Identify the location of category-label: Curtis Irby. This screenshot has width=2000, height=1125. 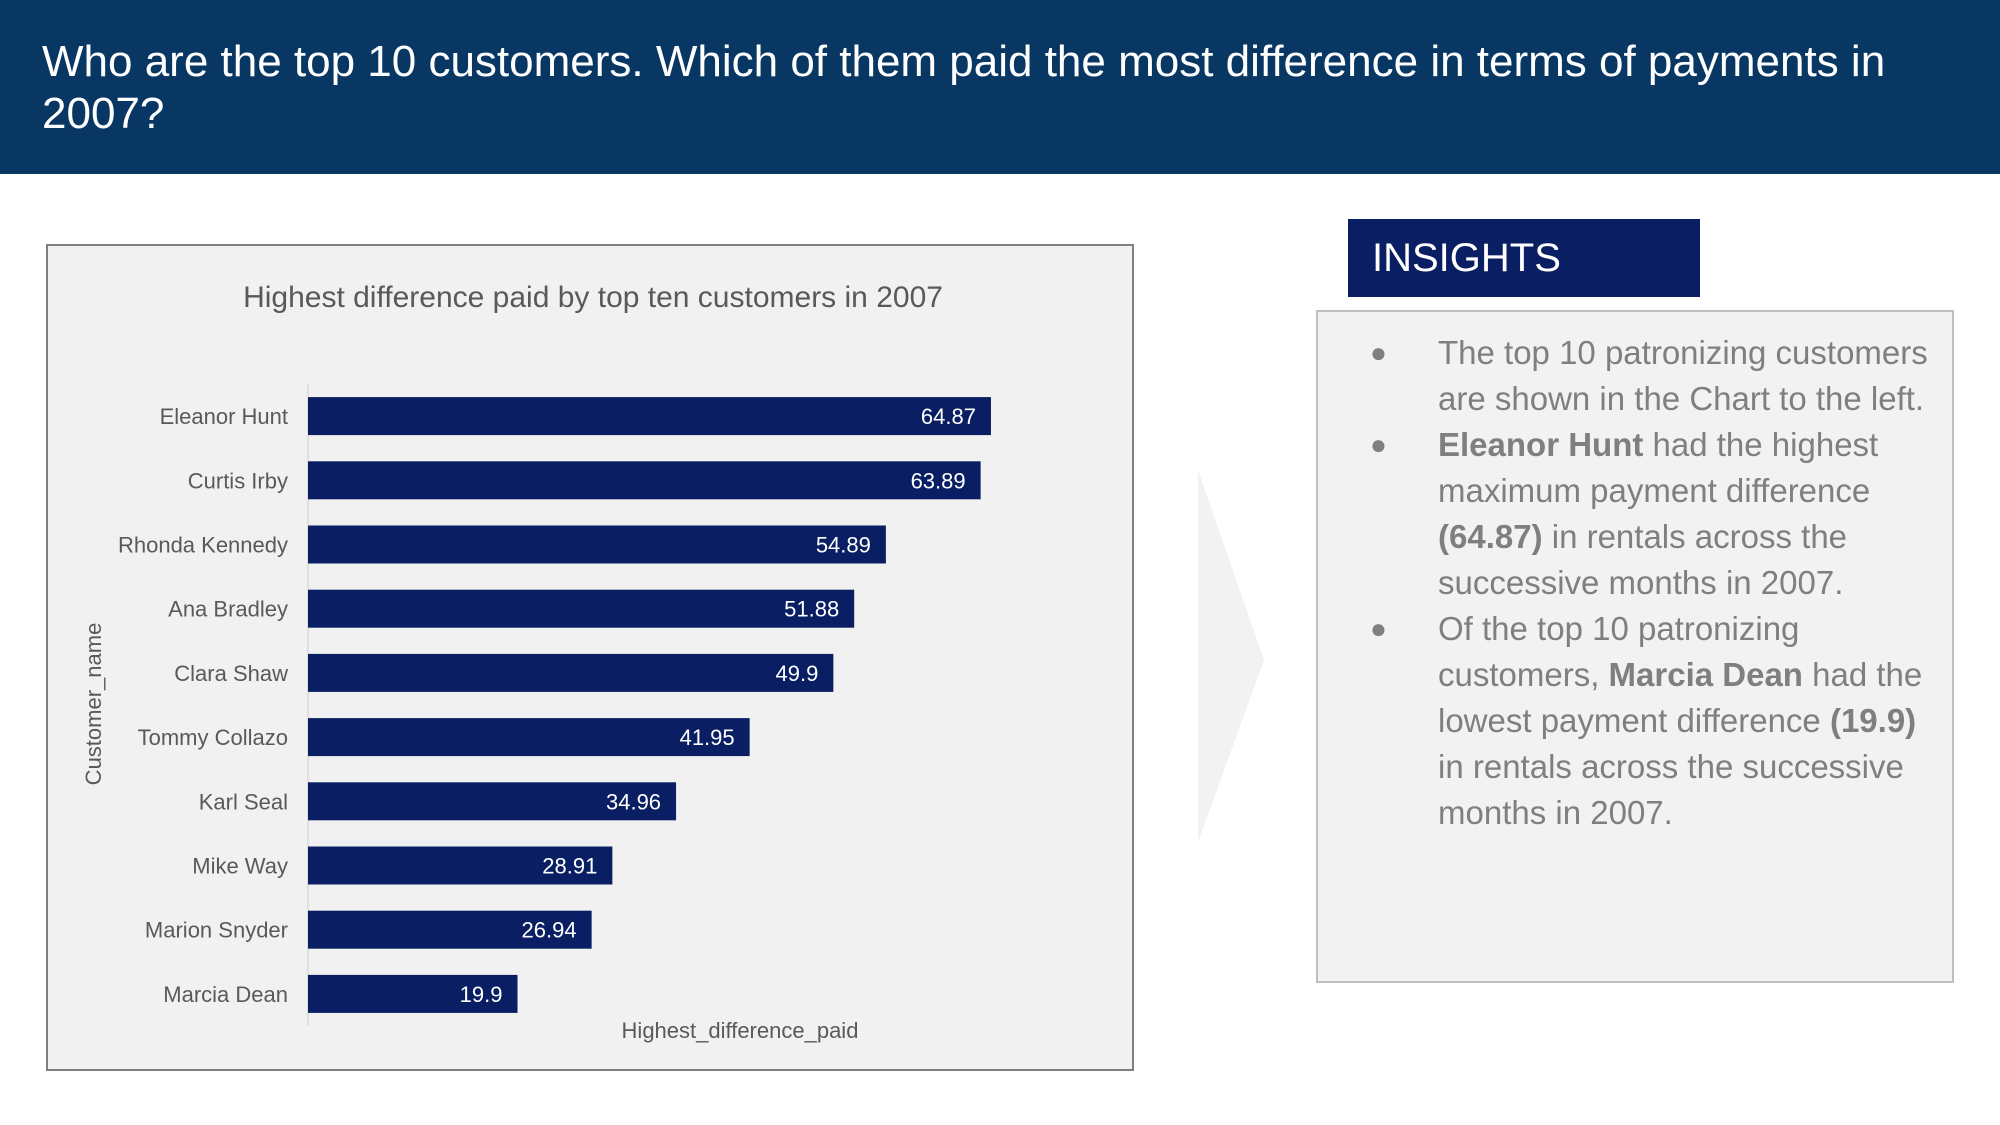
(238, 480).